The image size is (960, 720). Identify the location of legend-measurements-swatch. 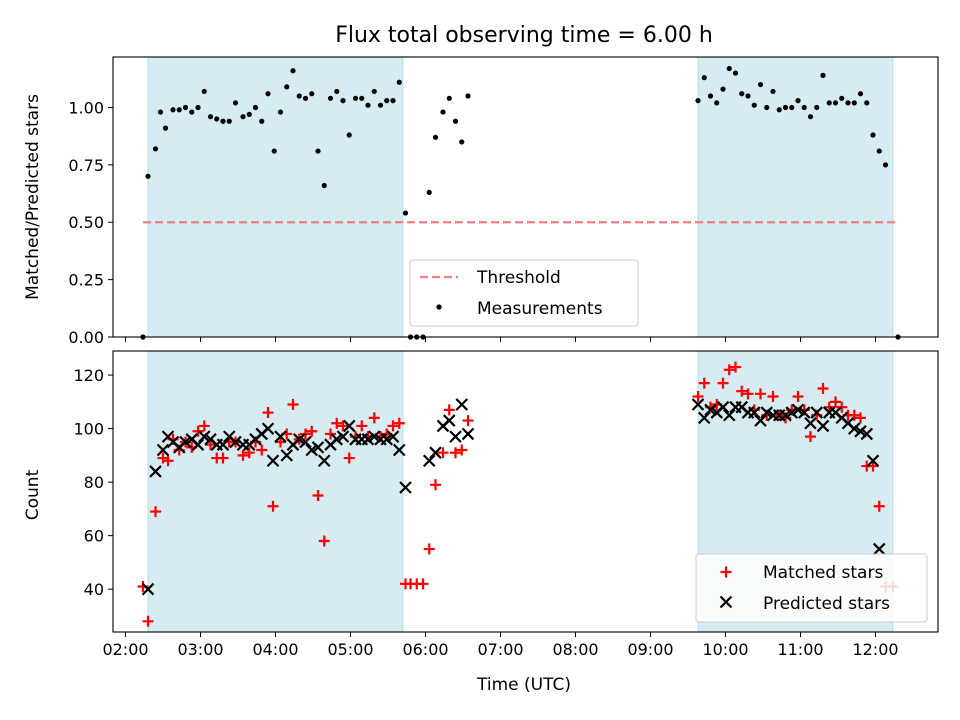
(439, 307).